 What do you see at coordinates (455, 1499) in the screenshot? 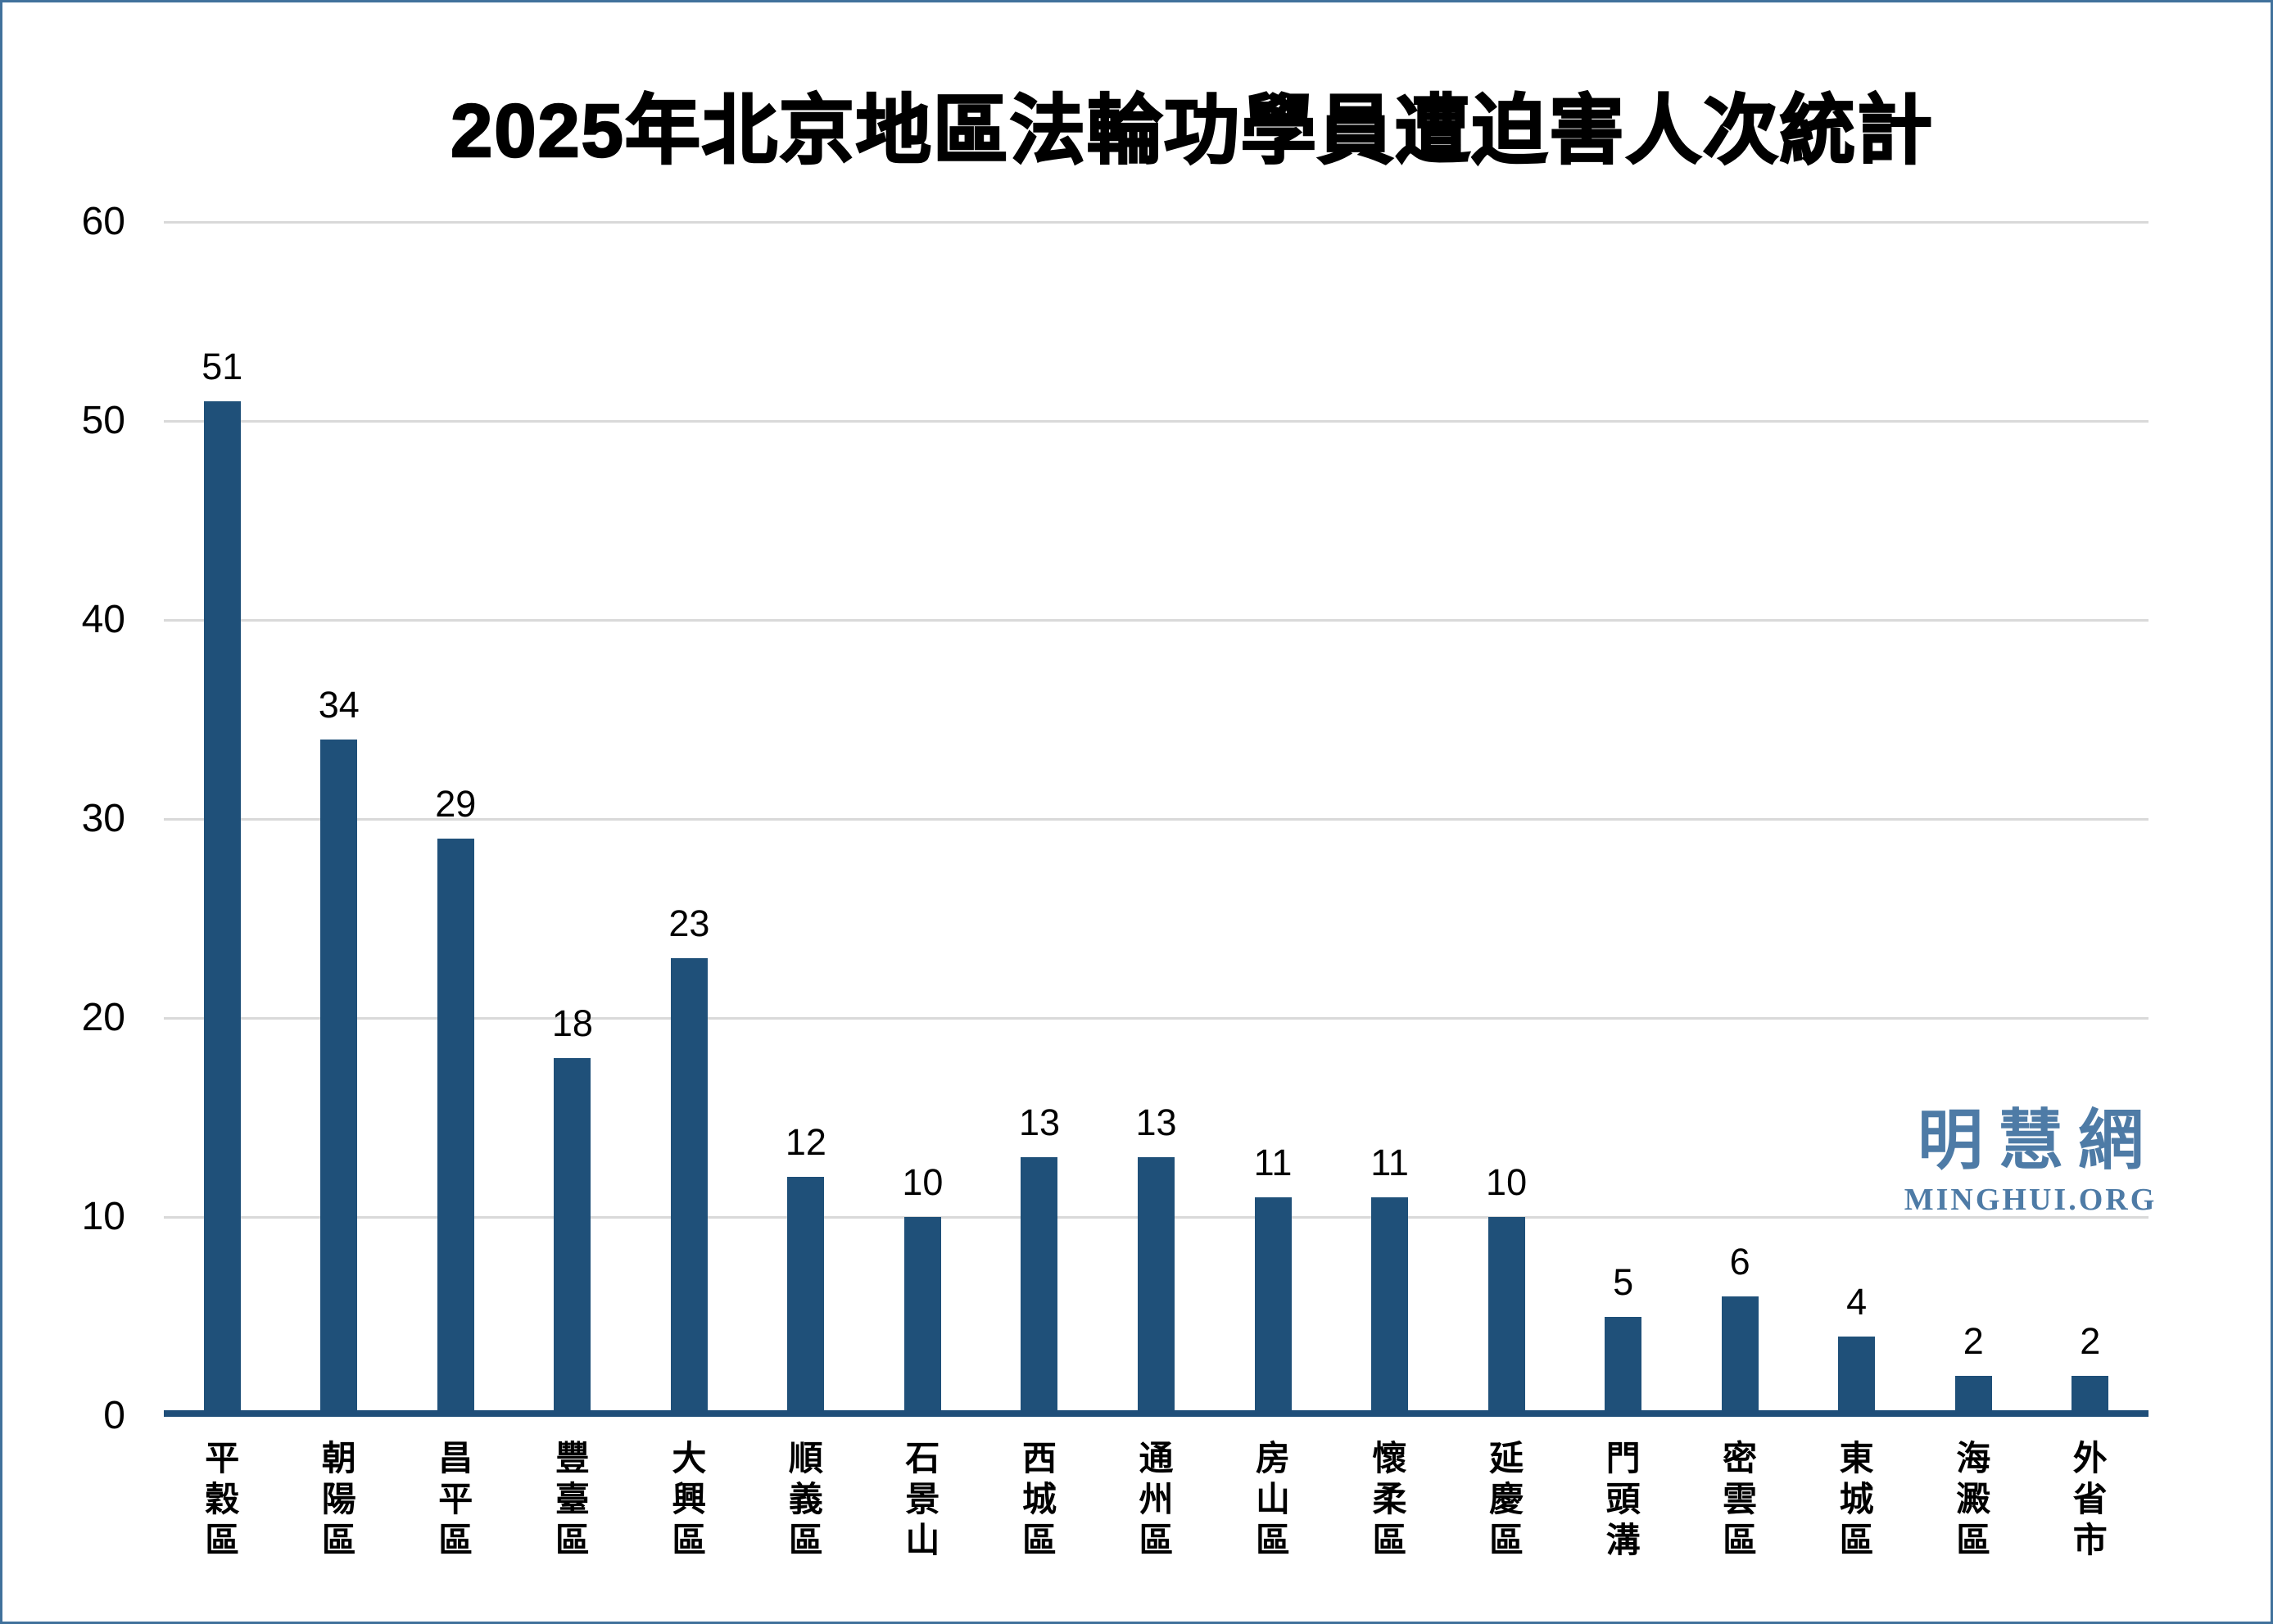
I see `x-category-label: 昌平區` at bounding box center [455, 1499].